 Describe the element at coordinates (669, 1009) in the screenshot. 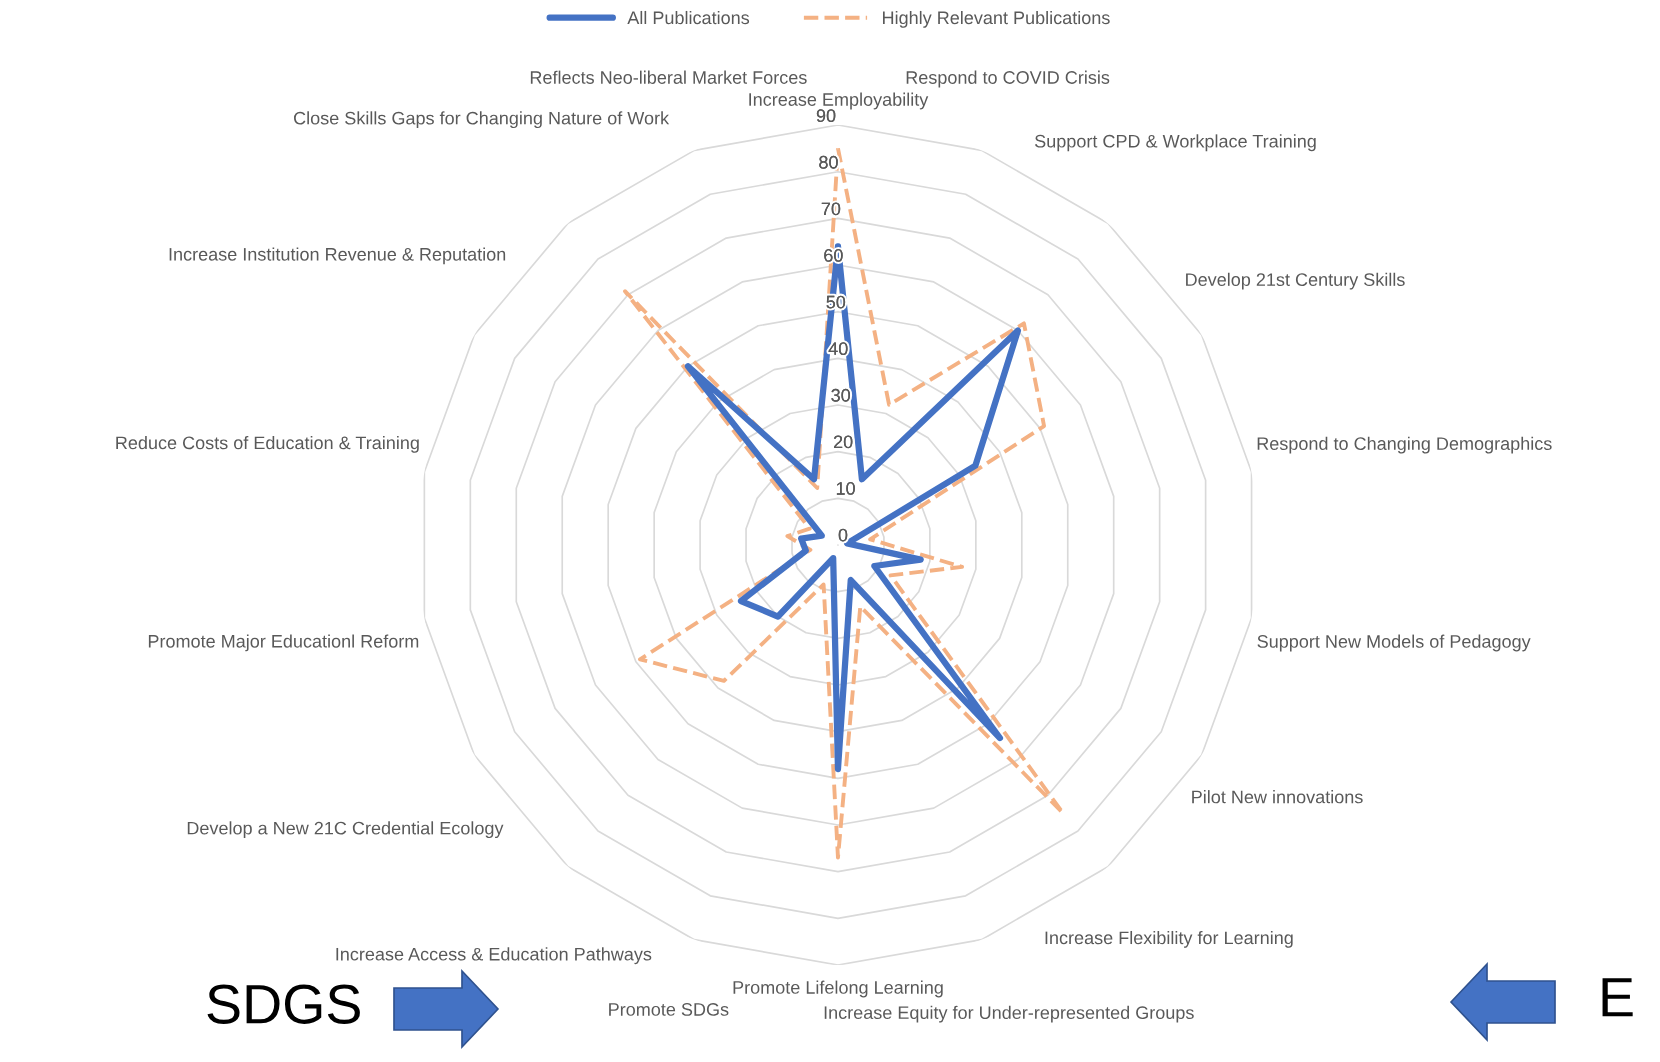

I see `spoke-label: Promote SDGs` at that location.